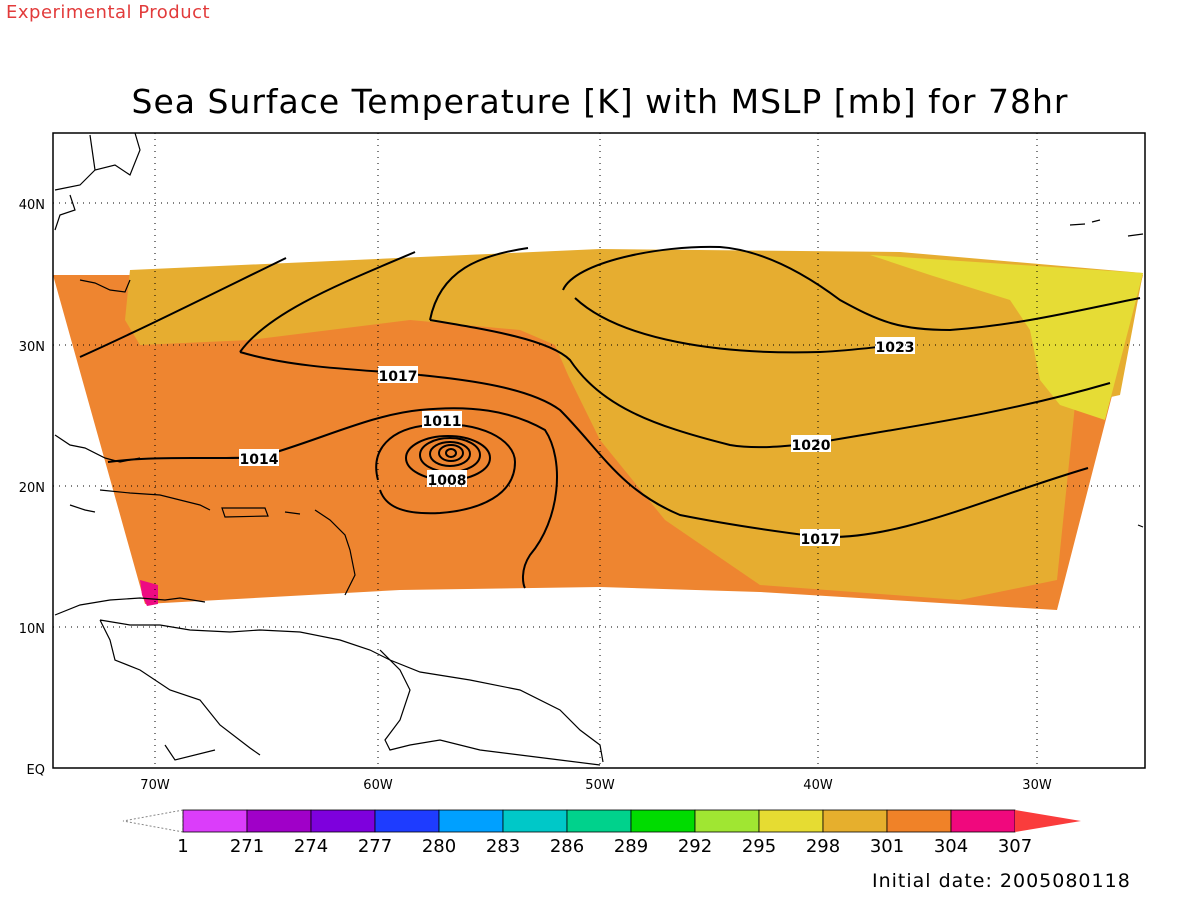 This screenshot has height=900, width=1200. I want to click on isobar-label-1023: 1023, so click(895, 346).